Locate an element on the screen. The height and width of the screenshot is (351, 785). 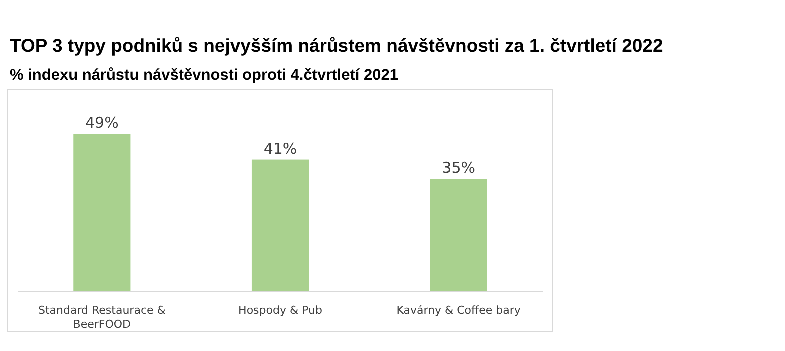
x-tick-label: Kavárny & Coffee bary is located at coordinates (459, 310).